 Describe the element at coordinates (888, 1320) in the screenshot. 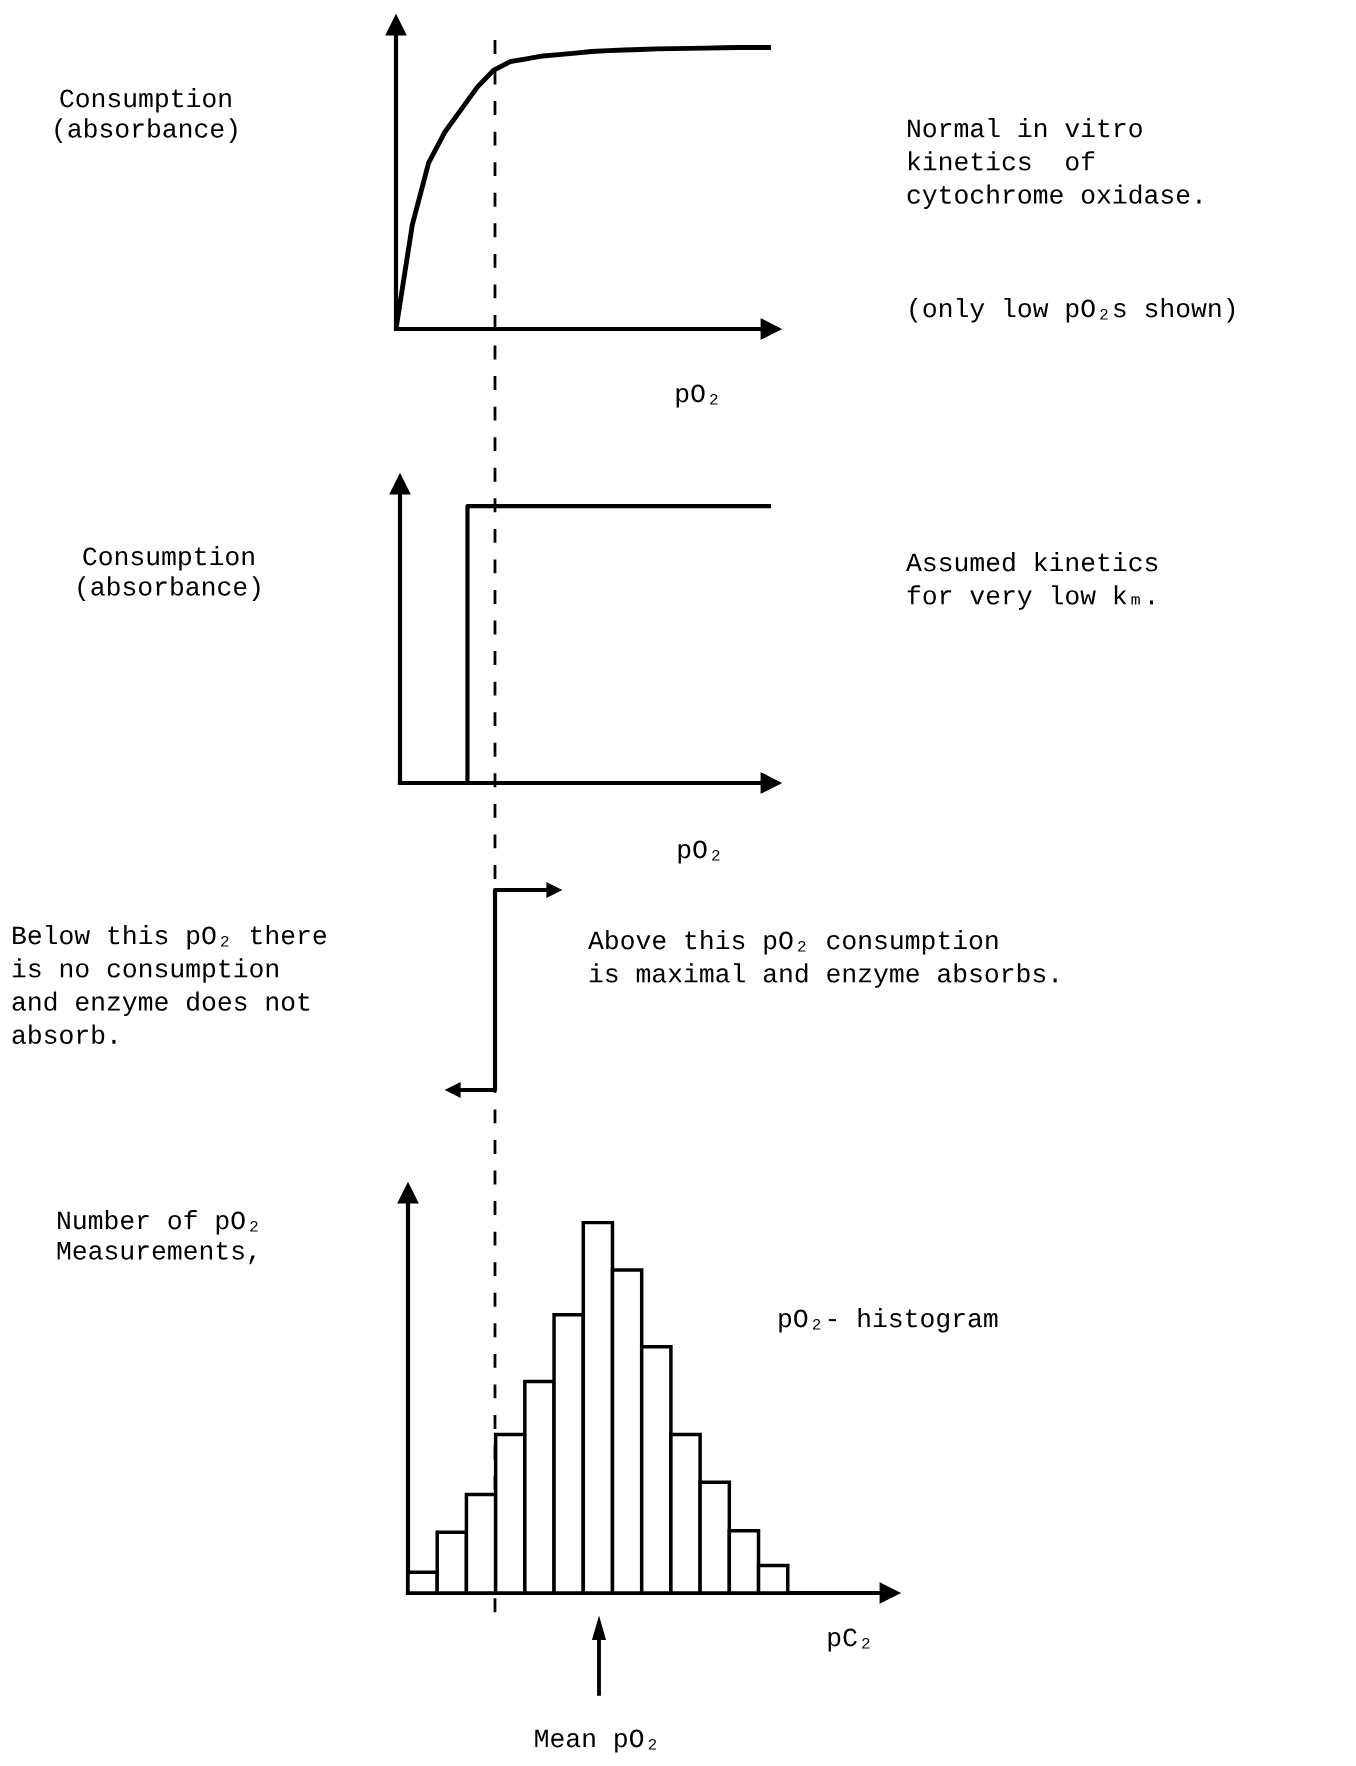

I see `annotation: pO₂- histogram` at that location.